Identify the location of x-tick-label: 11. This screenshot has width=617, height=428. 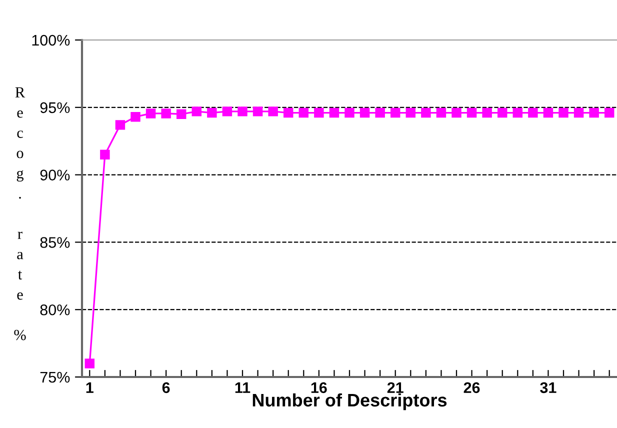
(242, 387).